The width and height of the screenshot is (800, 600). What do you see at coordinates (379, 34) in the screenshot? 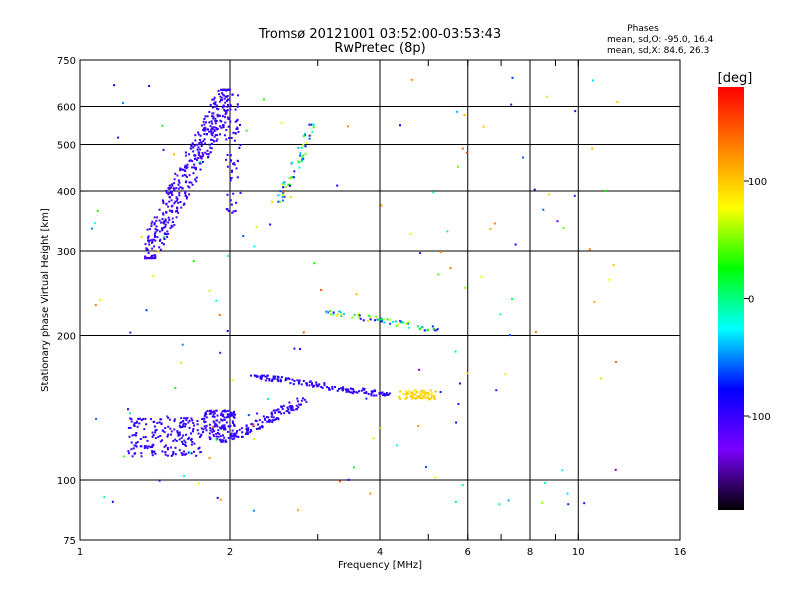
I see `chart-title: Tromsø 20121001 03:52:00-03:53:43` at bounding box center [379, 34].